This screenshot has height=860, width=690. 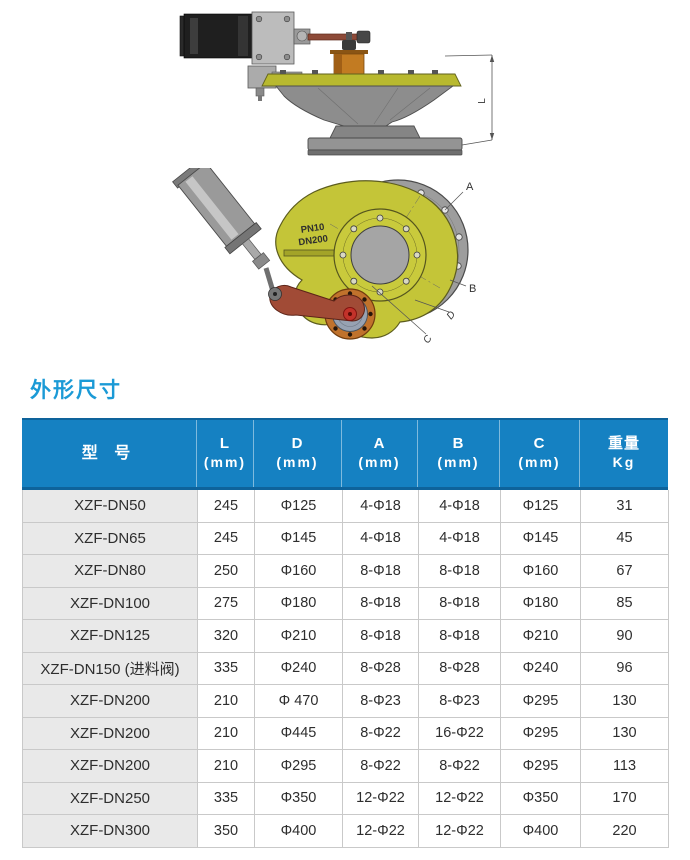 I want to click on table-row: XZF-DN80 250 Φ160 8-Φ18 8-Φ18 Φ160 67, so click(x=346, y=571).